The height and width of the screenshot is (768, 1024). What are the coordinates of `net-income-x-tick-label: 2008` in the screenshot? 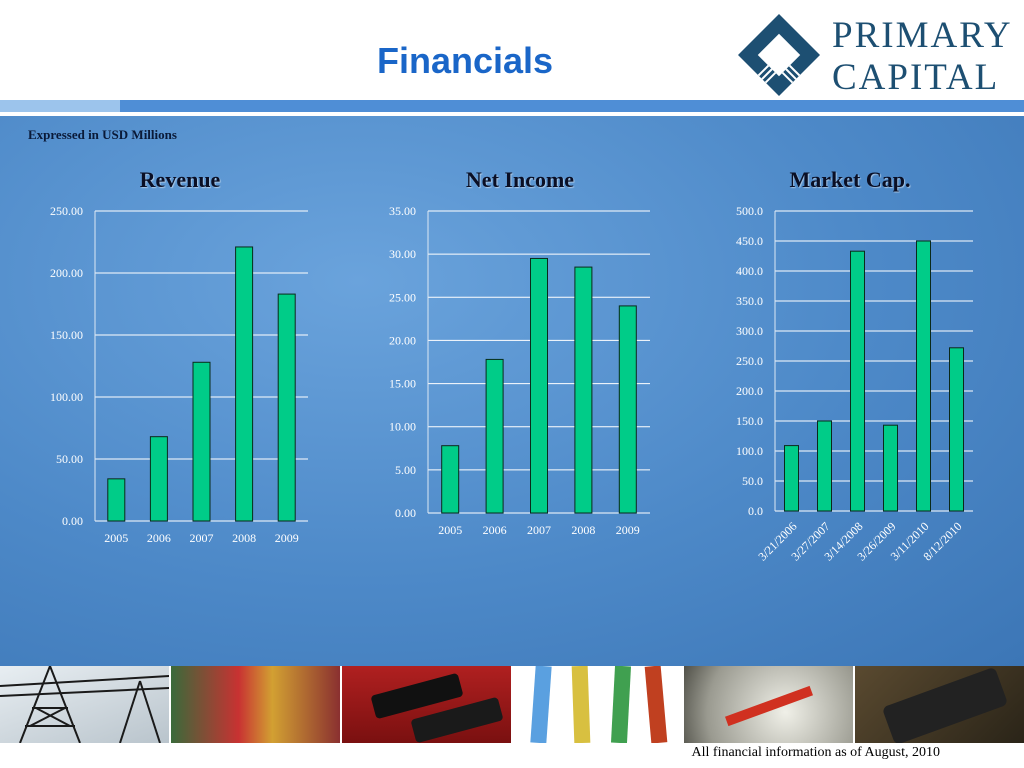 It's located at (583, 530).